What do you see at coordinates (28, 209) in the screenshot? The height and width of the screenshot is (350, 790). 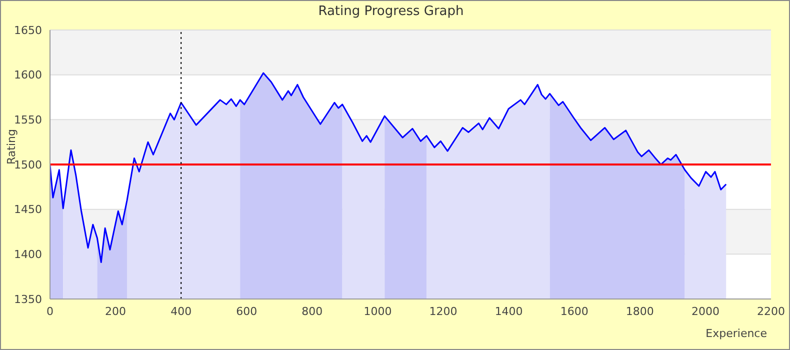 I see `y-tick-label: 1450` at bounding box center [28, 209].